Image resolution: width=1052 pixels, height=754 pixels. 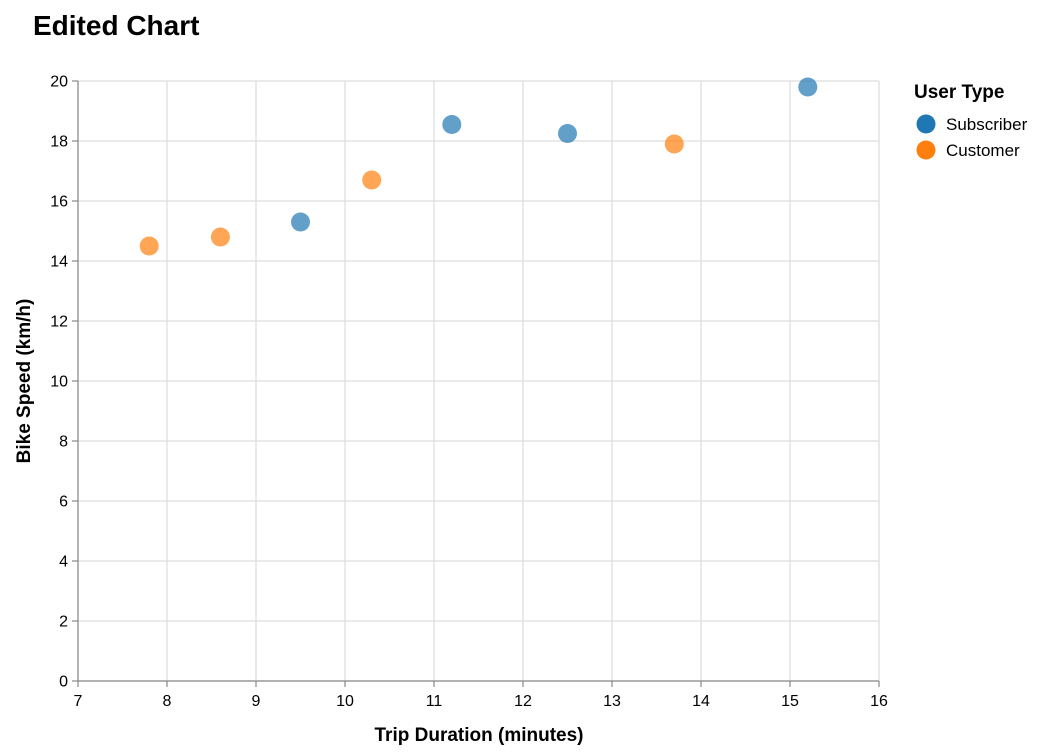 What do you see at coordinates (987, 124) in the screenshot?
I see `legend-label-subscriber: Subscriber` at bounding box center [987, 124].